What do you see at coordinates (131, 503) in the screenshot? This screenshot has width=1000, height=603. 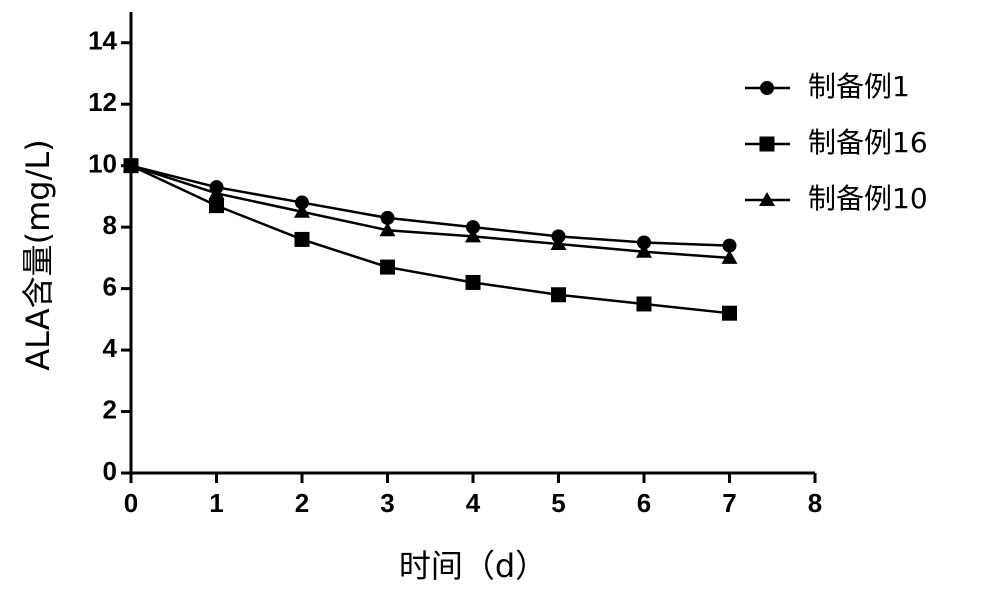 I see `x-tick-label: 0` at bounding box center [131, 503].